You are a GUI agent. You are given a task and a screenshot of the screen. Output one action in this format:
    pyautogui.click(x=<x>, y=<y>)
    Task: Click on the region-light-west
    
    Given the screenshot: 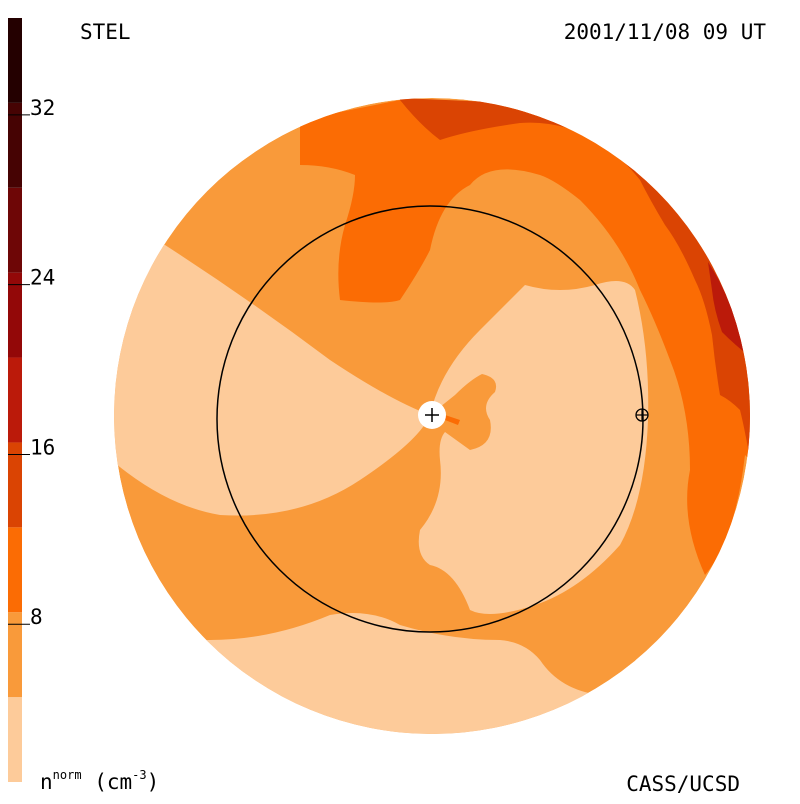 What is the action you would take?
    pyautogui.click(x=272, y=373)
    